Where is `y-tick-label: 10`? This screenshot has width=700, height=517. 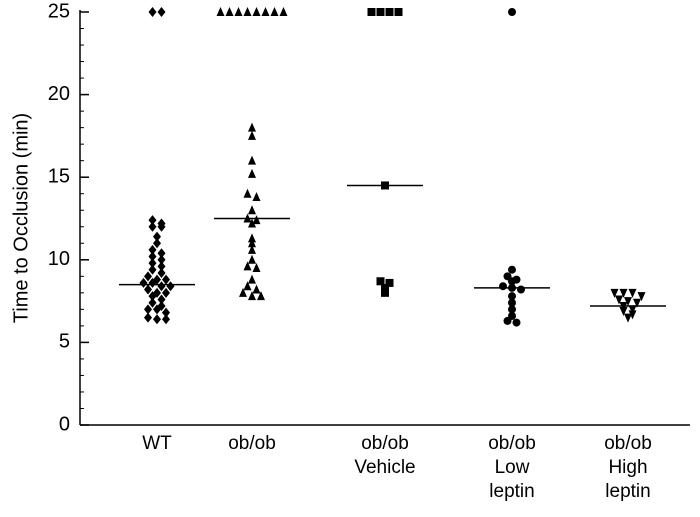 y-tick-label: 10 is located at coordinates (59, 259).